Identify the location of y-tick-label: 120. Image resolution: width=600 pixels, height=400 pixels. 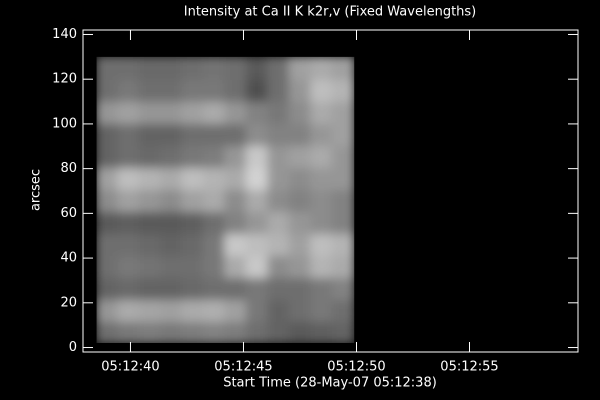
(64, 79).